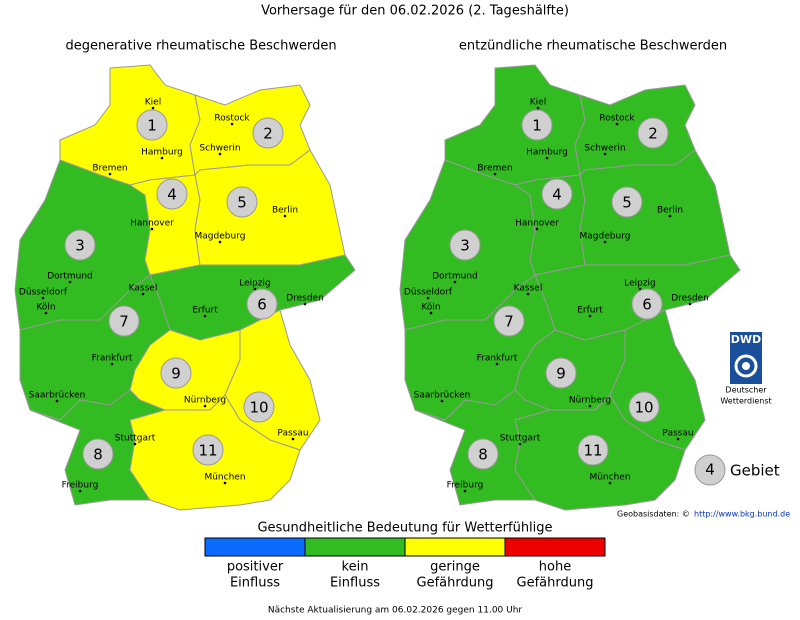 This screenshot has height=620, width=800. I want to click on region-number: 1, so click(152, 126).